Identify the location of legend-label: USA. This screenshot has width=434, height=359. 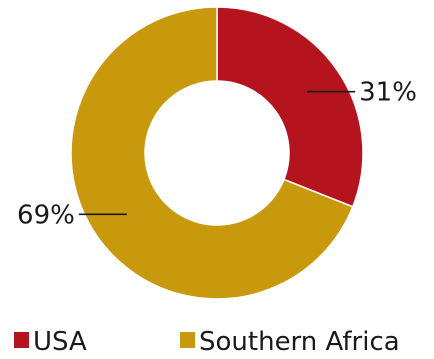
(60, 342).